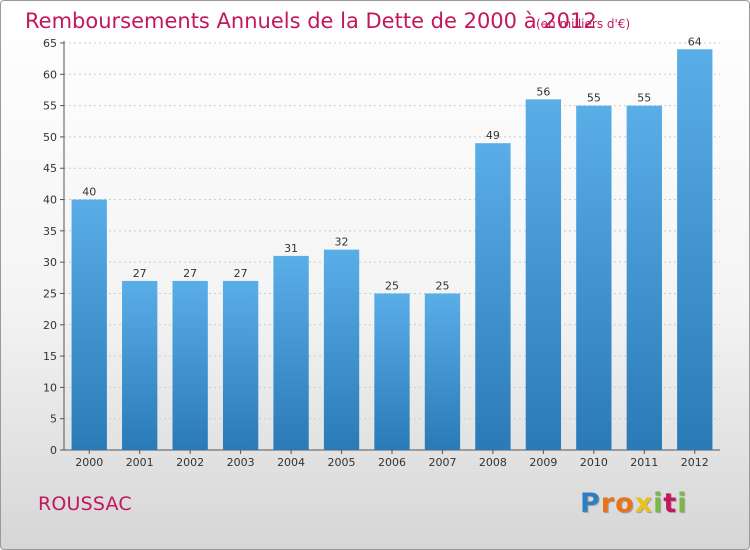 Image resolution: width=750 pixels, height=550 pixels. What do you see at coordinates (50, 293) in the screenshot?
I see `y-tick-label: 25` at bounding box center [50, 293].